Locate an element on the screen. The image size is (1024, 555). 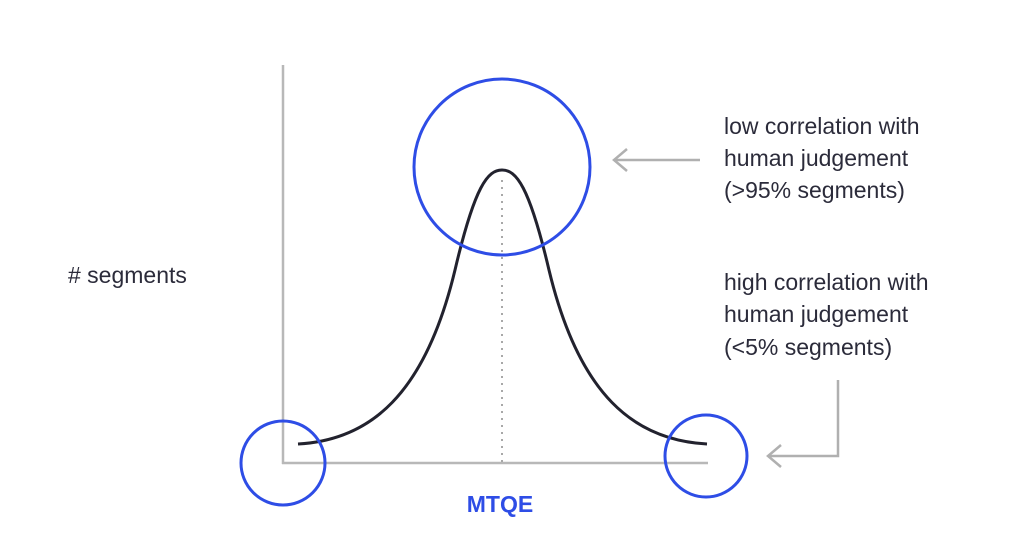
annotation-line: low correlation with is located at coordinates (822, 126).